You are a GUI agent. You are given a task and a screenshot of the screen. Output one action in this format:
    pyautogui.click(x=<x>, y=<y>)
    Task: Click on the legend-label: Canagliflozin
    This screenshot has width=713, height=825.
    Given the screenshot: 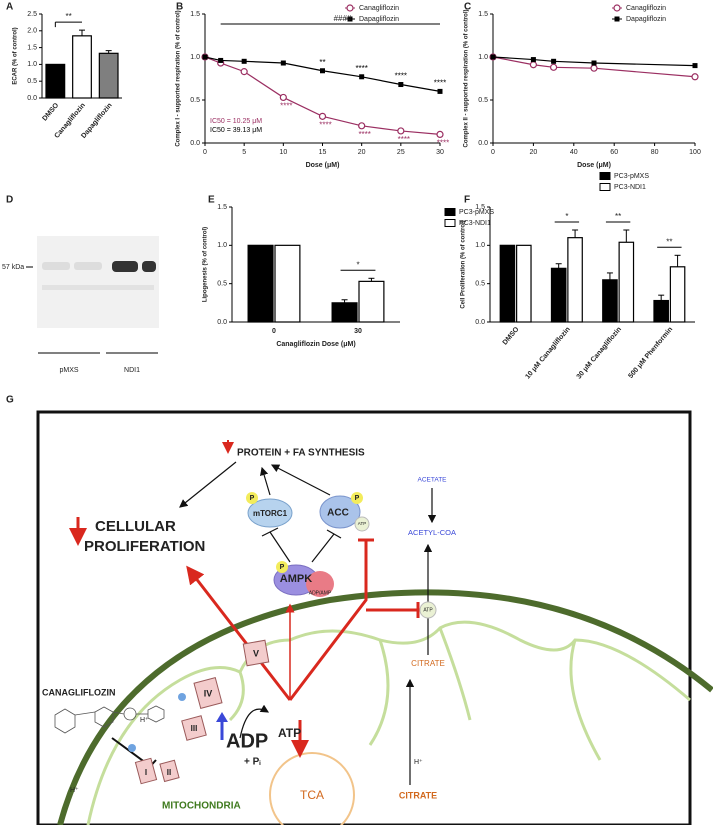 What is the action you would take?
    pyautogui.click(x=379, y=8)
    